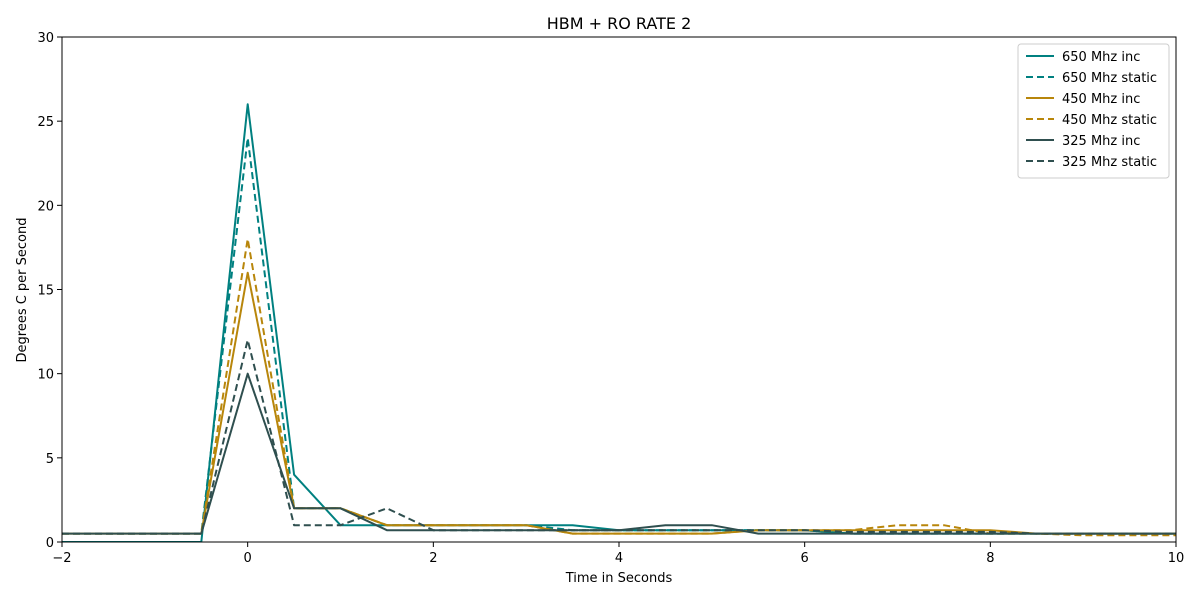 The width and height of the screenshot is (1200, 600). I want to click on legend-box, so click(1093, 111).